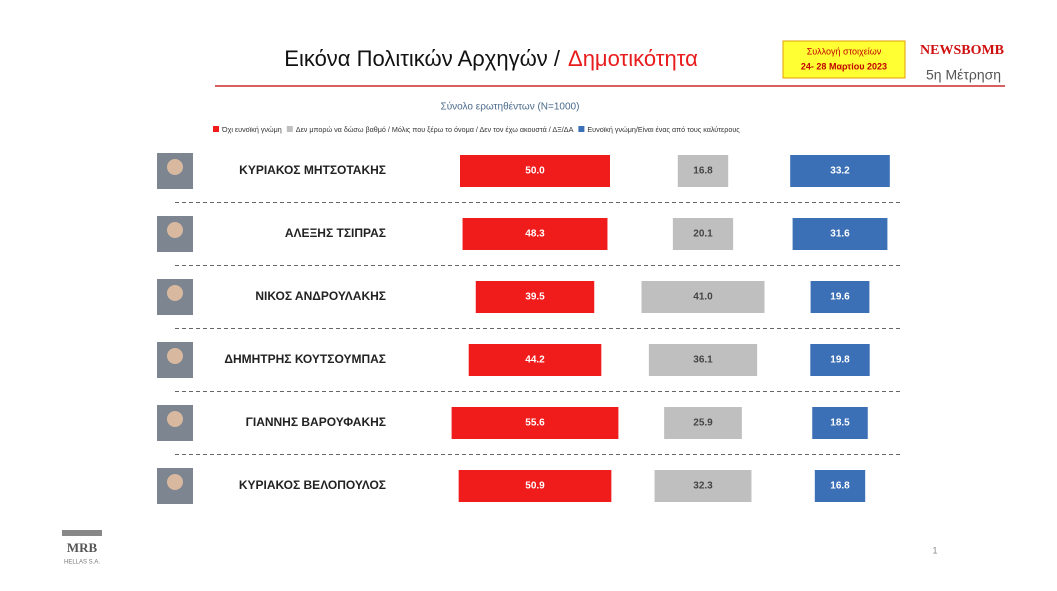  I want to click on title-highlight: Δημοτικότητα, so click(633, 58).